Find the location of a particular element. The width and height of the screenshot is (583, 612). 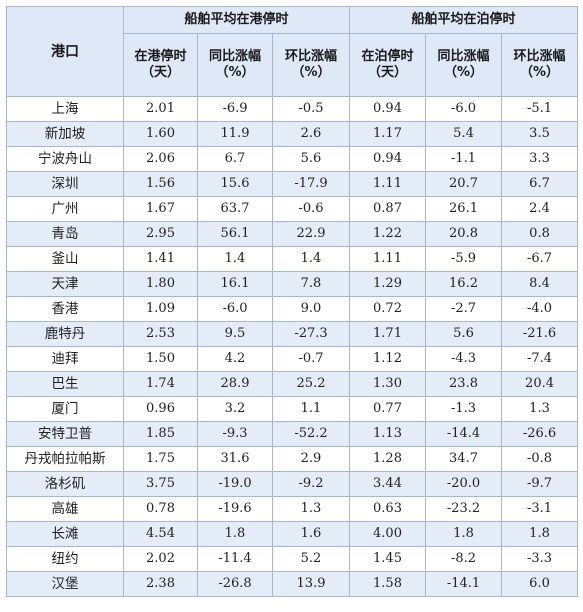

port-name-cell: 纽约 is located at coordinates (65, 559).